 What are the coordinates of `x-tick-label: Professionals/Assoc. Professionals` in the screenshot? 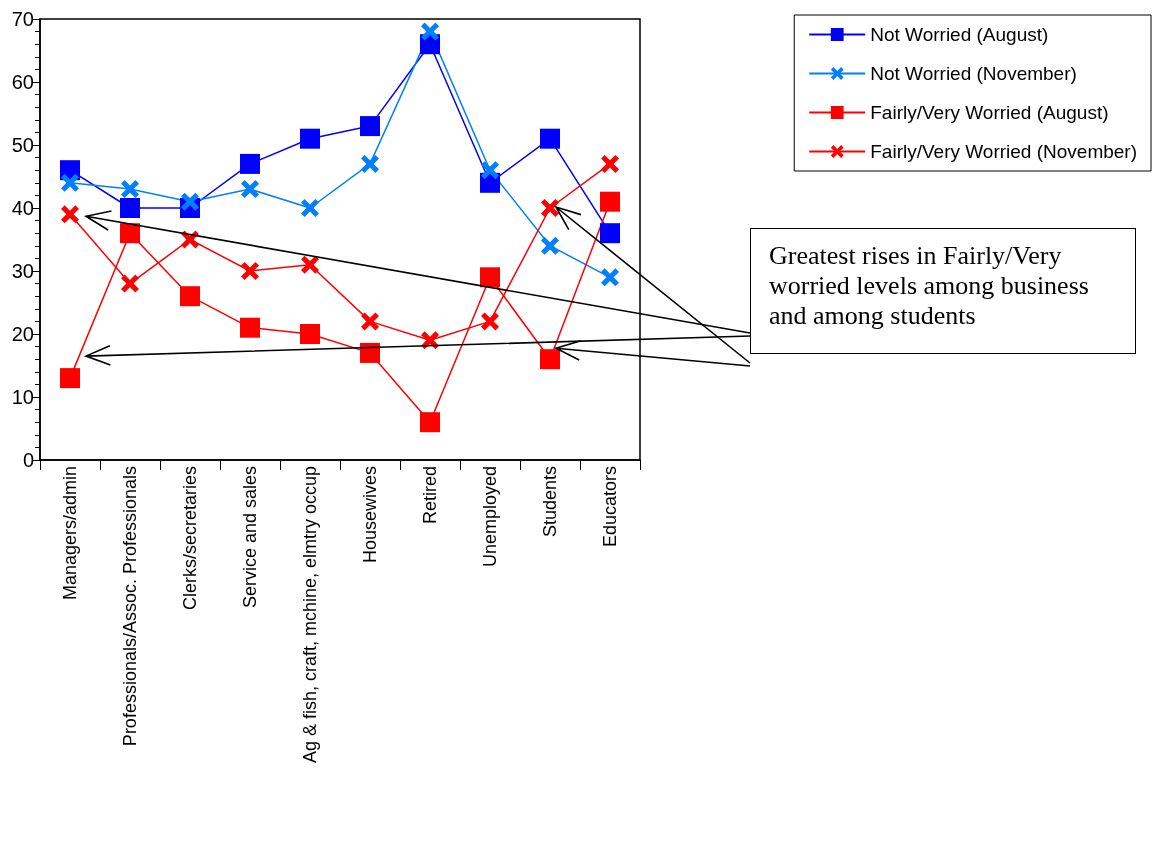 It's located at (130, 606).